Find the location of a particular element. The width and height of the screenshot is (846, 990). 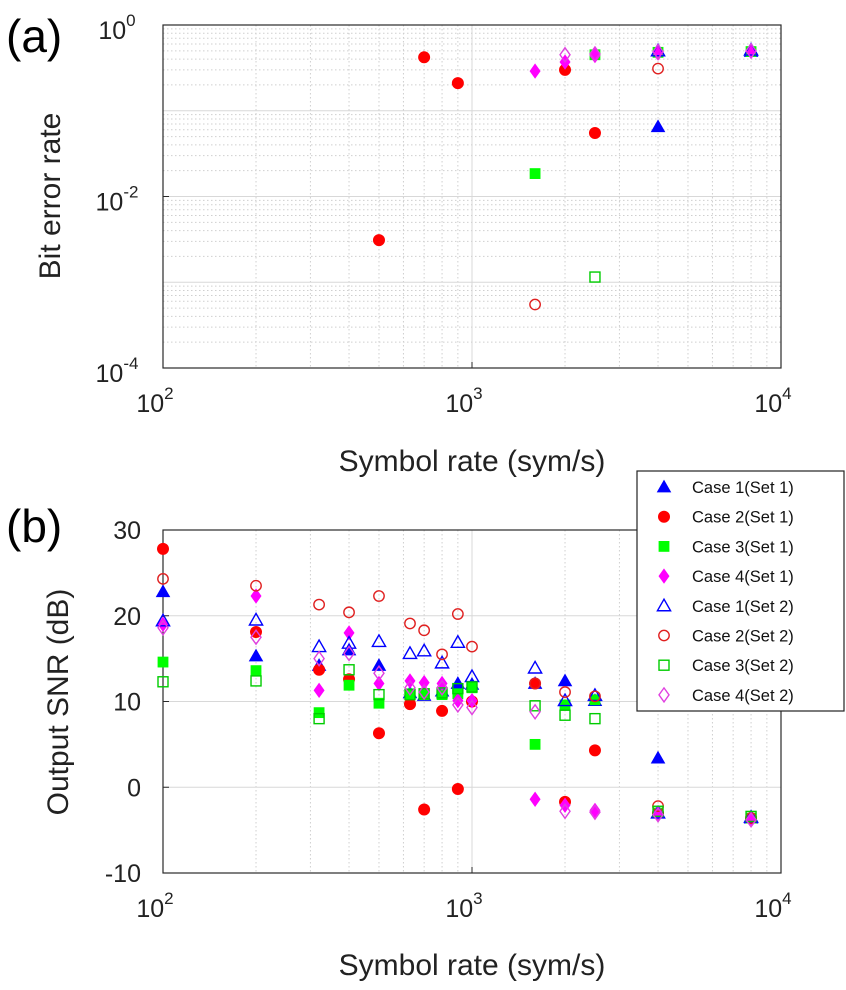

panel-a-points is located at coordinates (565, 176).